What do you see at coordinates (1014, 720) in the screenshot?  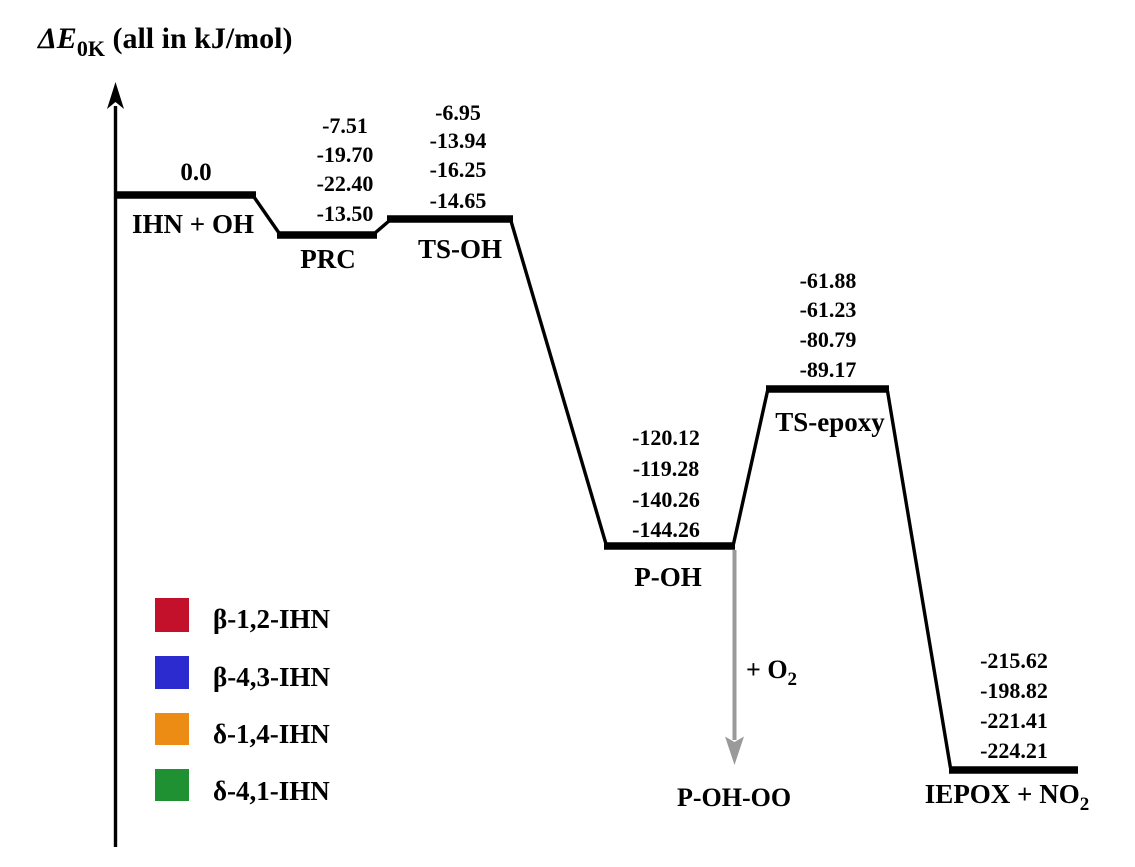 I see `value-iepox-delta14: -221.41` at bounding box center [1014, 720].